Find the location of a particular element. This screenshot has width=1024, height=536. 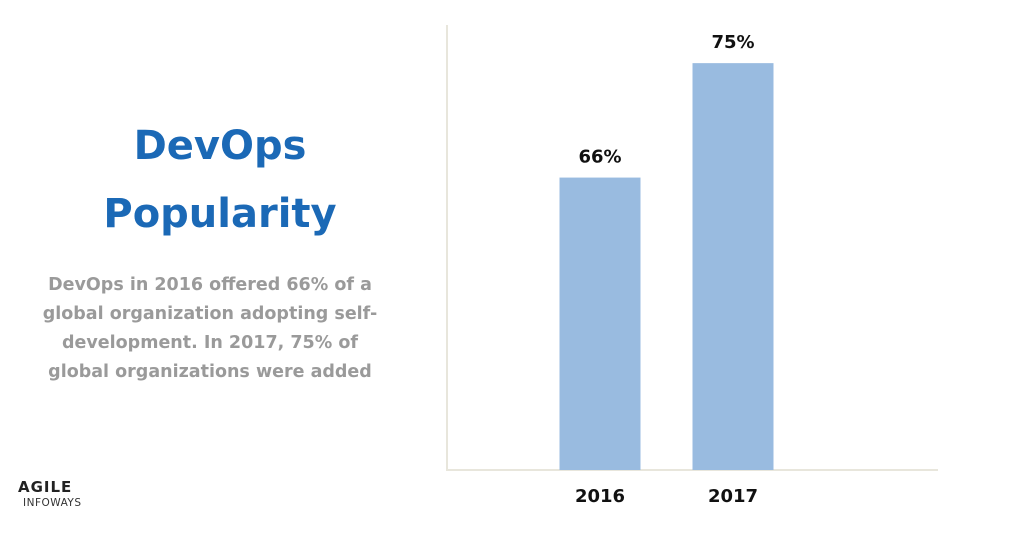

page-title: DevOps Popularity is located at coordinates (220, 180).